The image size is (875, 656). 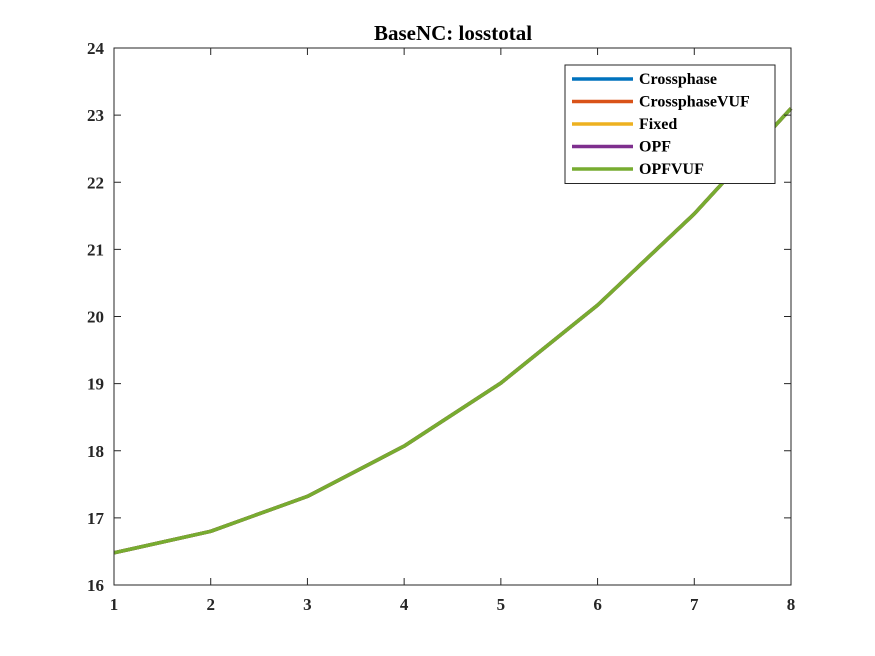 I want to click on x-tick-label: 7, so click(x=694, y=604).